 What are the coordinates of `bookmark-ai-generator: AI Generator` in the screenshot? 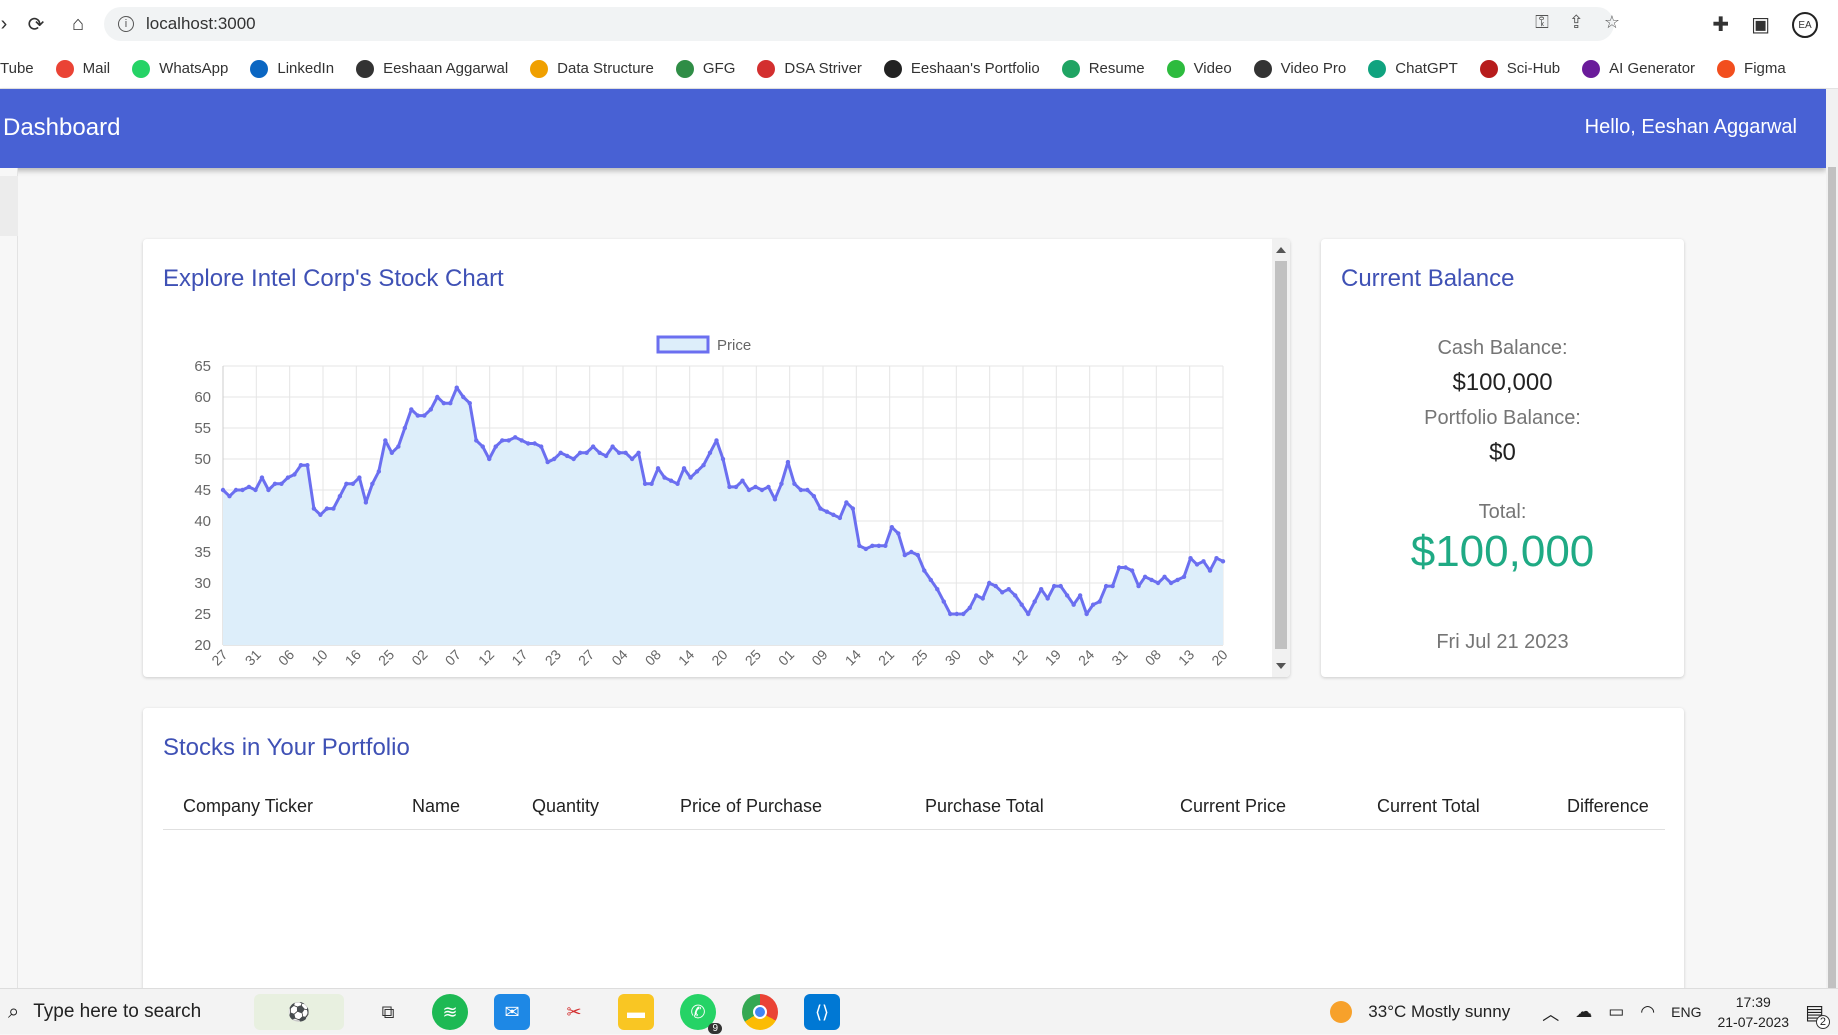 It's located at (1638, 68).